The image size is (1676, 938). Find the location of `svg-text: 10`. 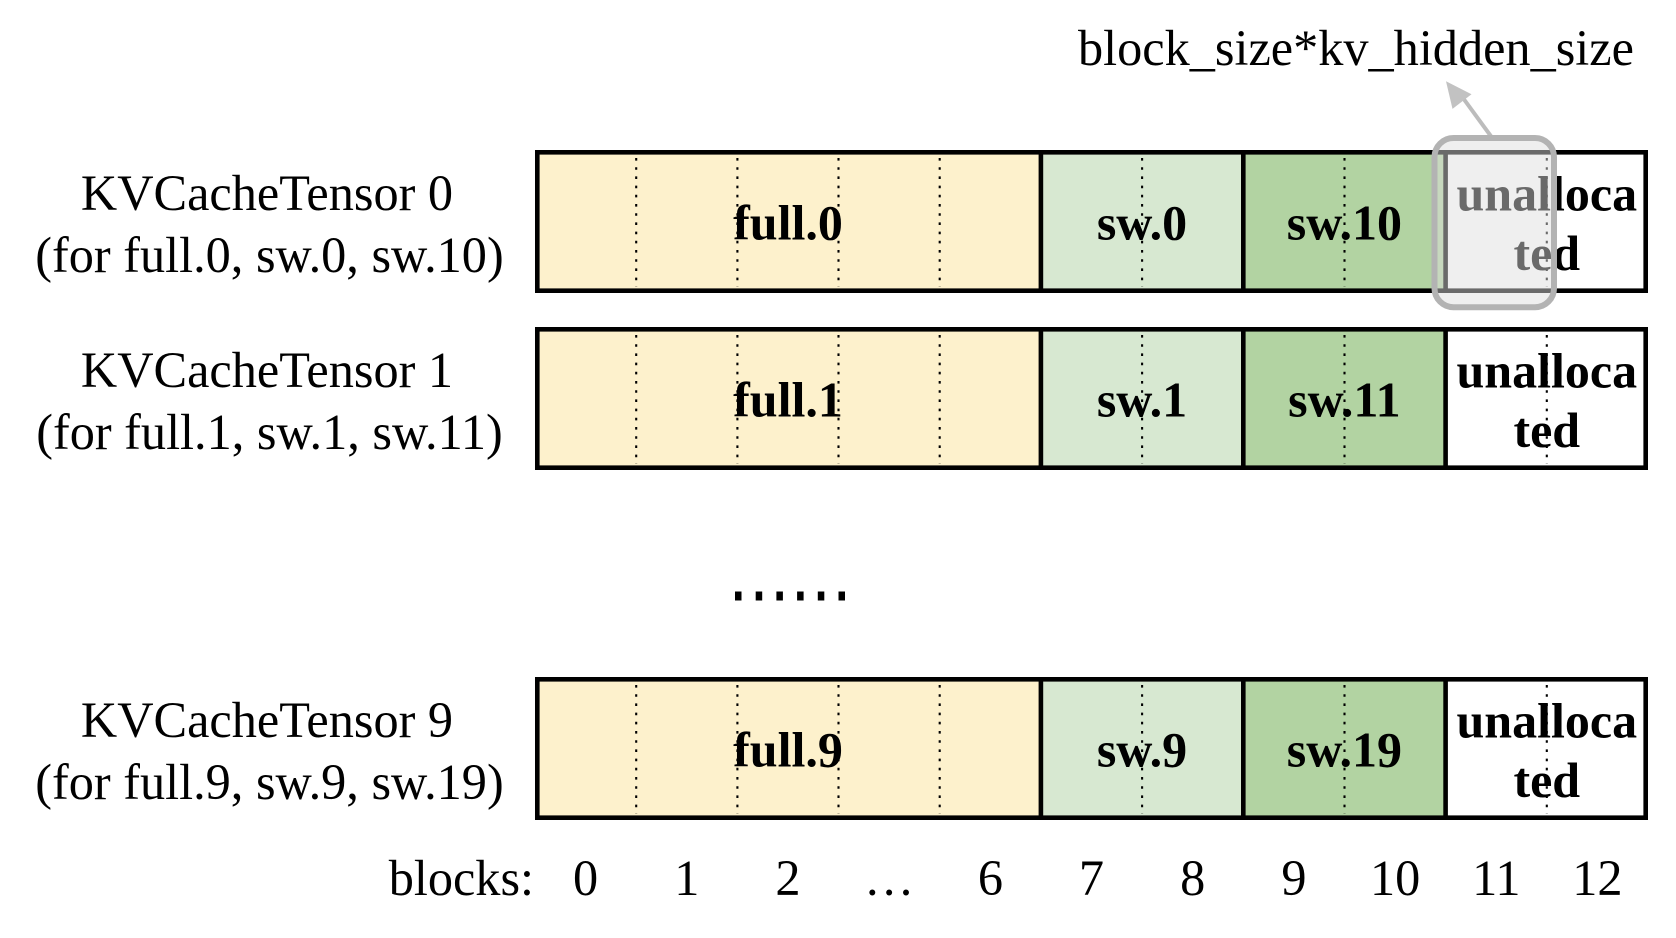

svg-text: 10 is located at coordinates (1395, 878).